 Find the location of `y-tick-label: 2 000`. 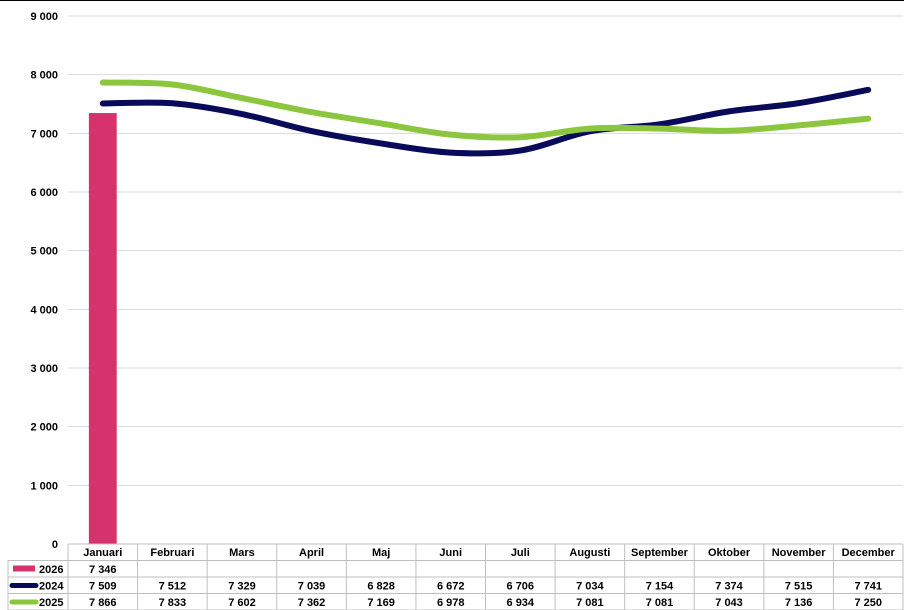

y-tick-label: 2 000 is located at coordinates (44, 428).